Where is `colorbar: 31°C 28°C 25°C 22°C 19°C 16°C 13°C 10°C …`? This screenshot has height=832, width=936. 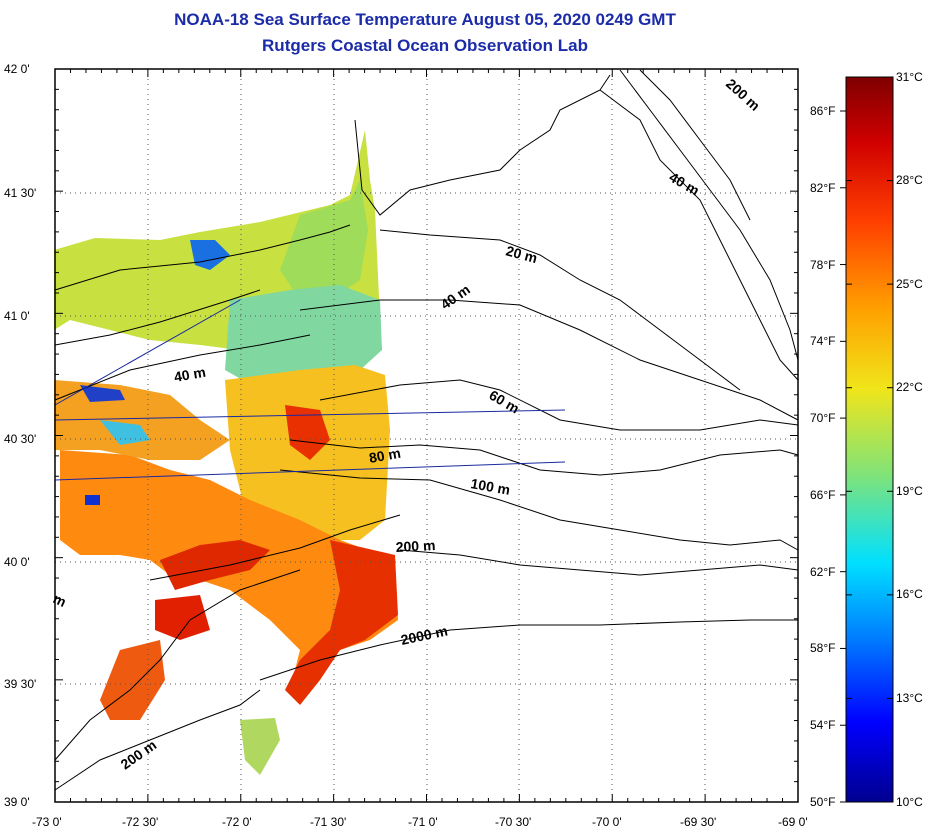 colorbar: 31°C 28°C 25°C 22°C 19°C 16°C 13°C 10°C … is located at coordinates (866, 439).